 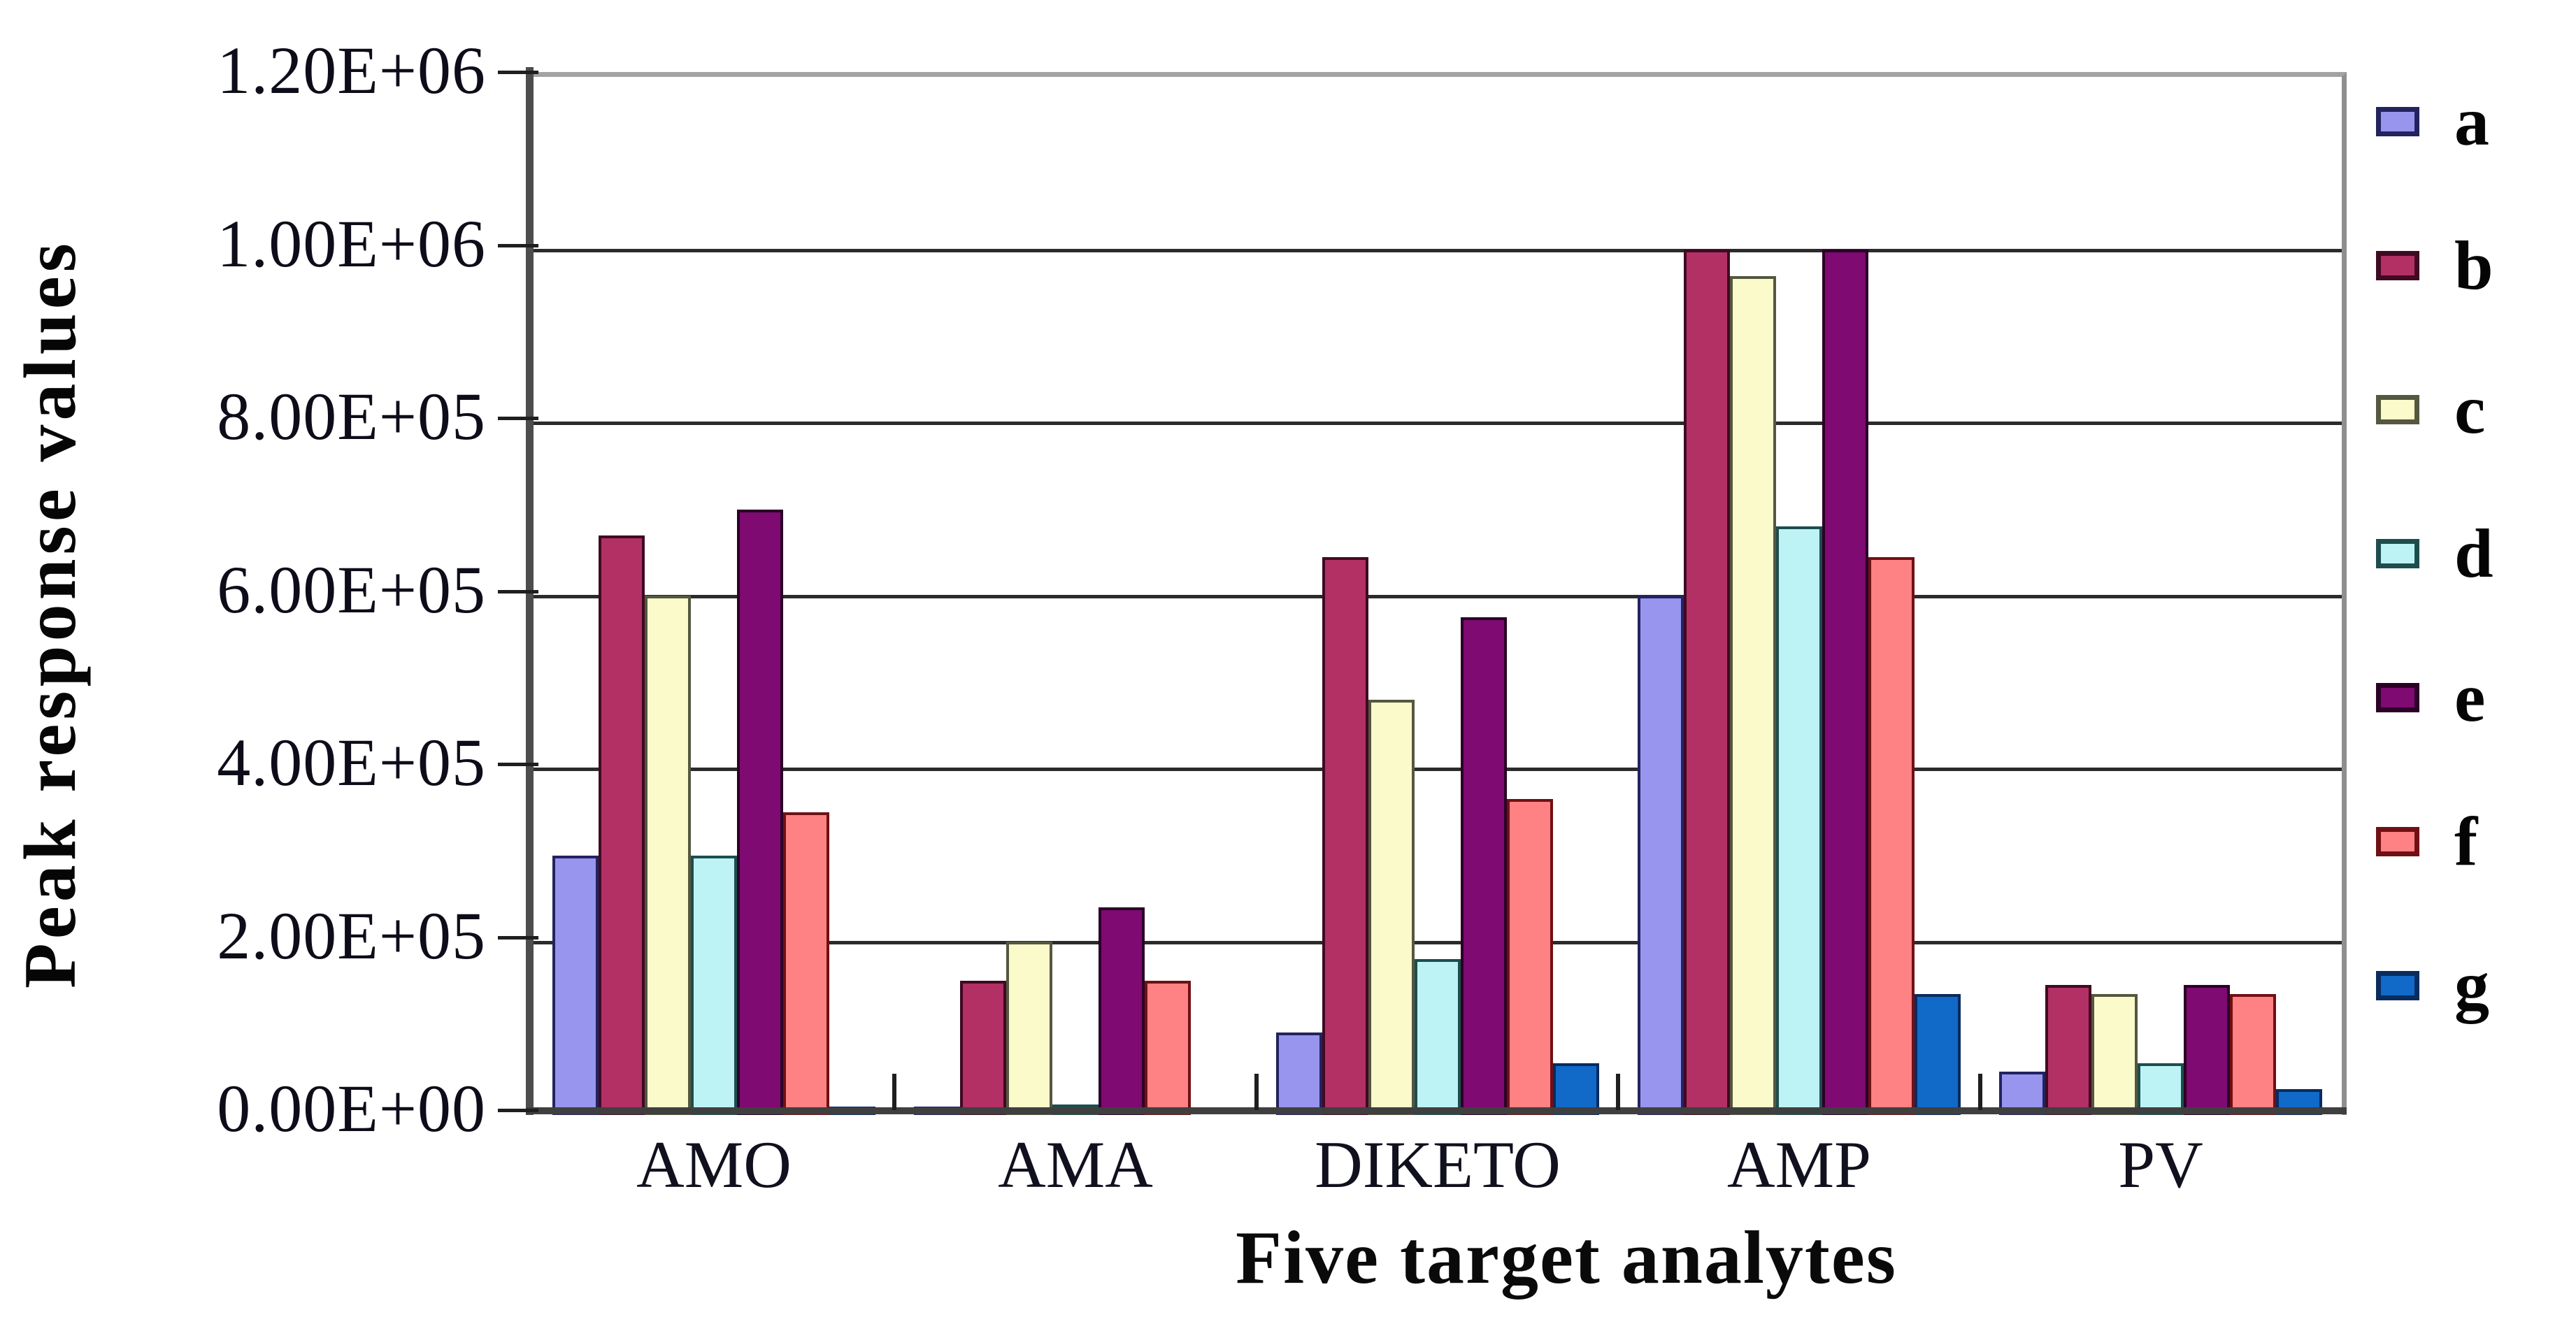 What do you see at coordinates (1707, 682) in the screenshot?
I see `bar-AMP-b` at bounding box center [1707, 682].